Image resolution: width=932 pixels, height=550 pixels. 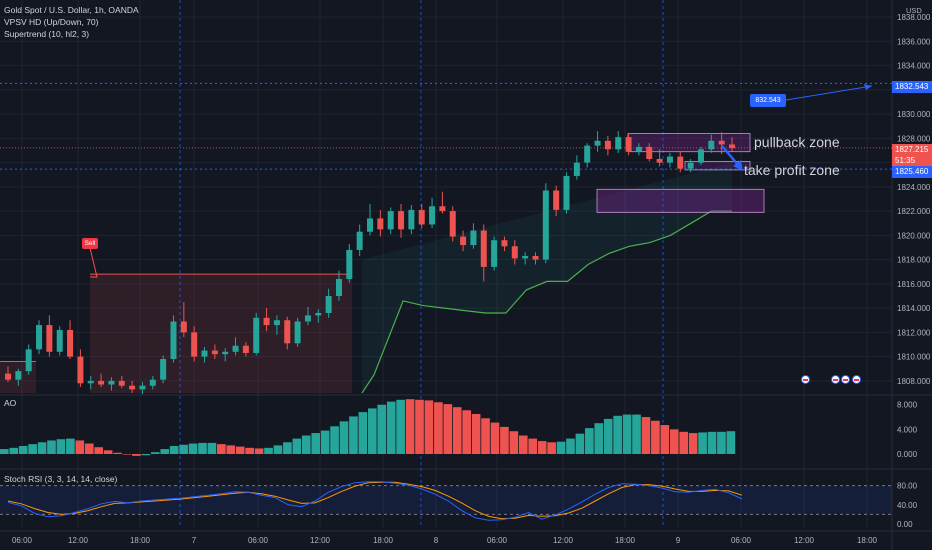 I want to click on take-profit-zone-label: take profit zone, so click(x=792, y=170).